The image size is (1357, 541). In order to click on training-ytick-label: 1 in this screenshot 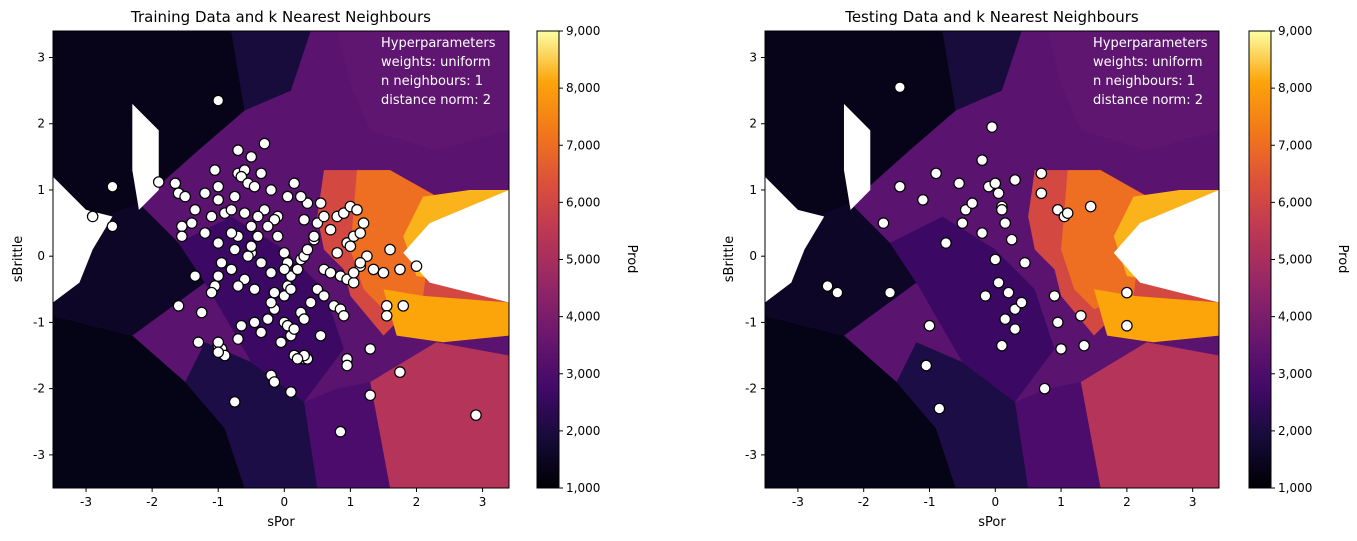, I will do `click(41, 190)`.